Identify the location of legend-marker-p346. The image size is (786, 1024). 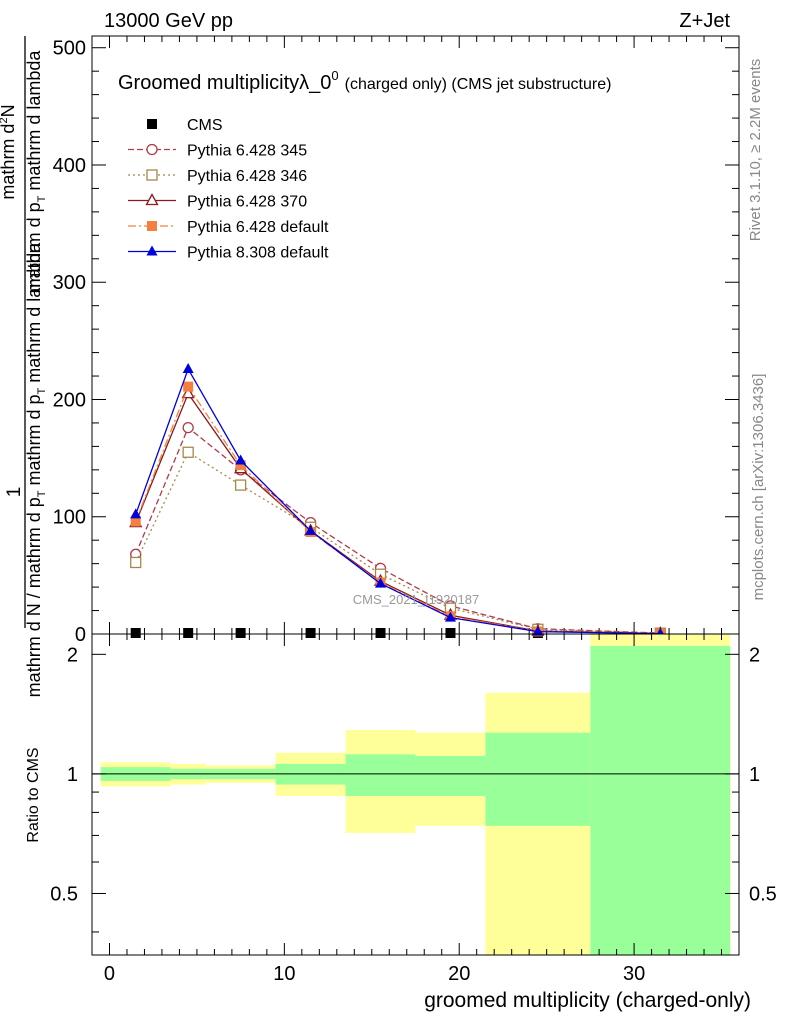
(152, 175).